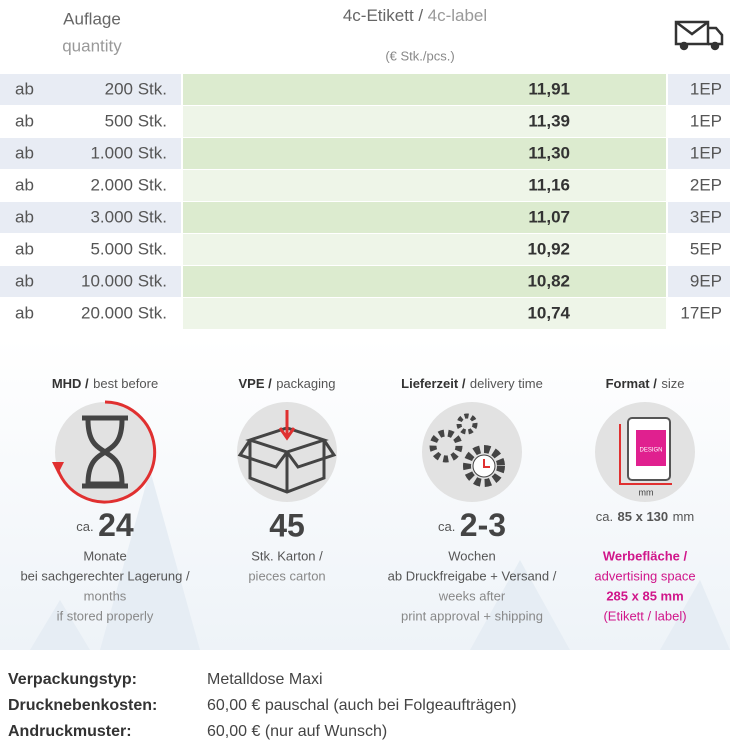 The height and width of the screenshot is (756, 730). I want to click on row-price: 10,82, so click(548, 280).